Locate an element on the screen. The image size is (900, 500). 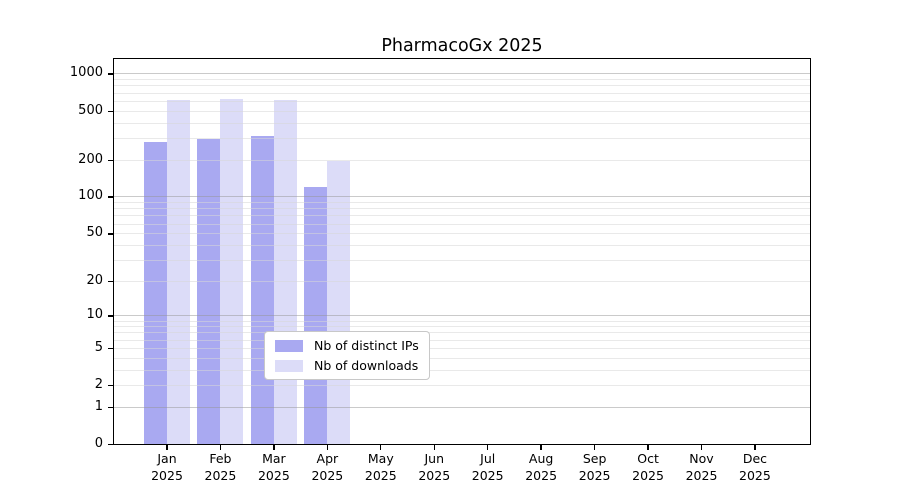
legend-label-distinct-ips: Nb of distinct IPs is located at coordinates (366, 345).